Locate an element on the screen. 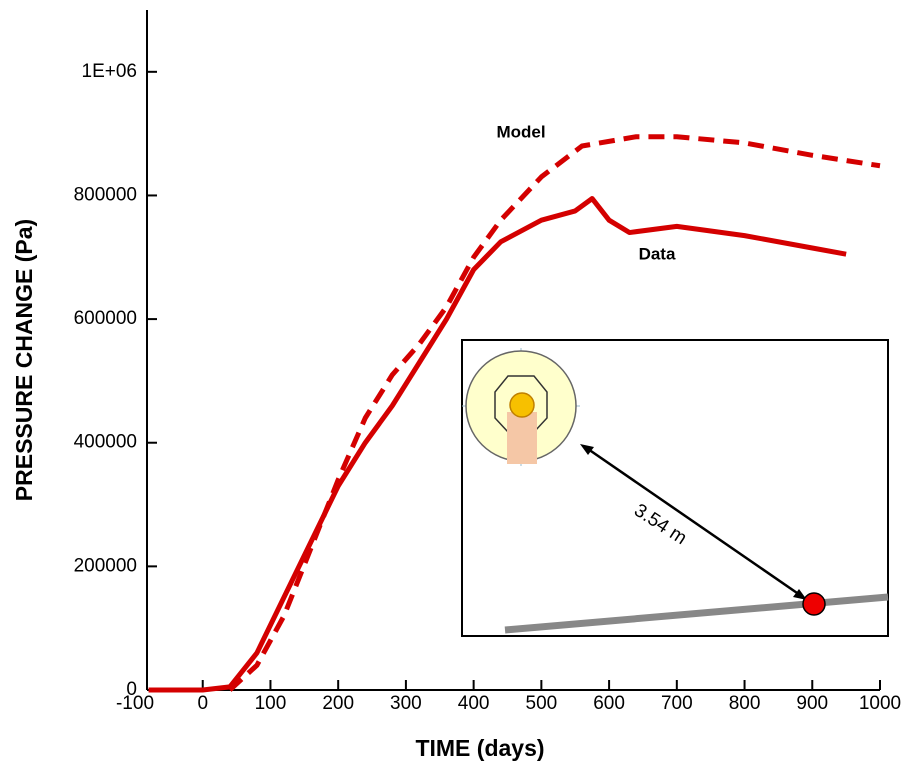 The height and width of the screenshot is (776, 912). x-tick-label: 700 is located at coordinates (677, 703).